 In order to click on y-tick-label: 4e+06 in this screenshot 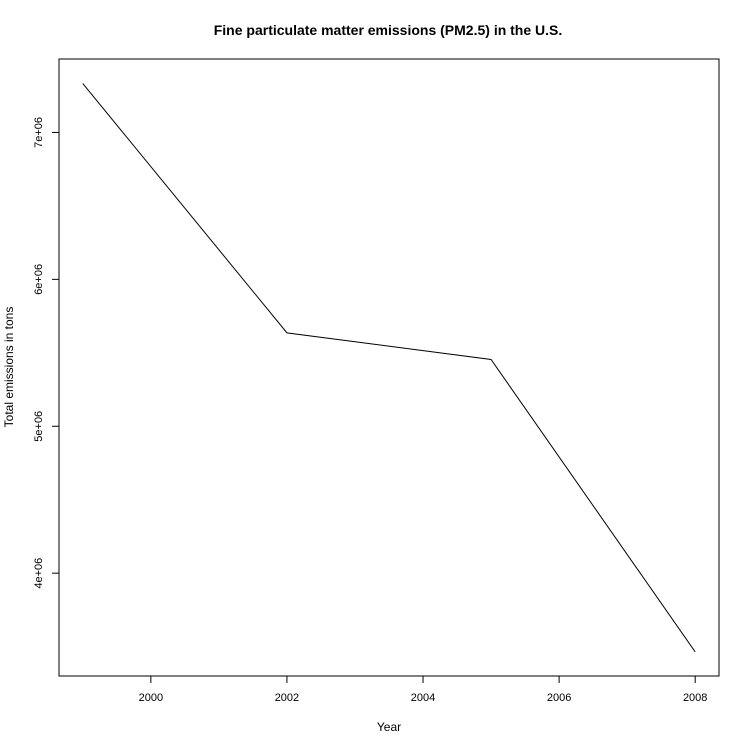, I will do `click(39, 573)`.